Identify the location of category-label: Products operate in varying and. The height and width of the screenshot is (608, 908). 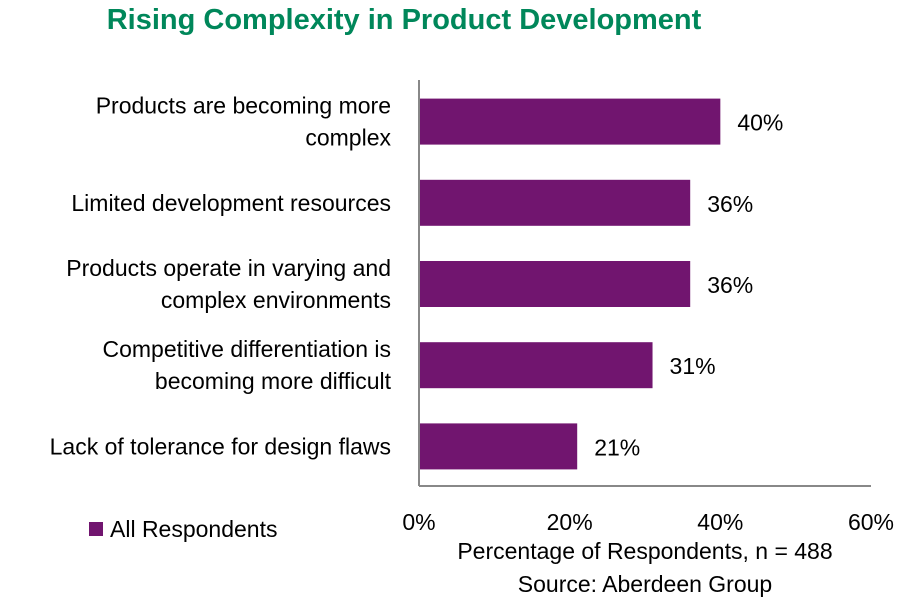
(228, 268).